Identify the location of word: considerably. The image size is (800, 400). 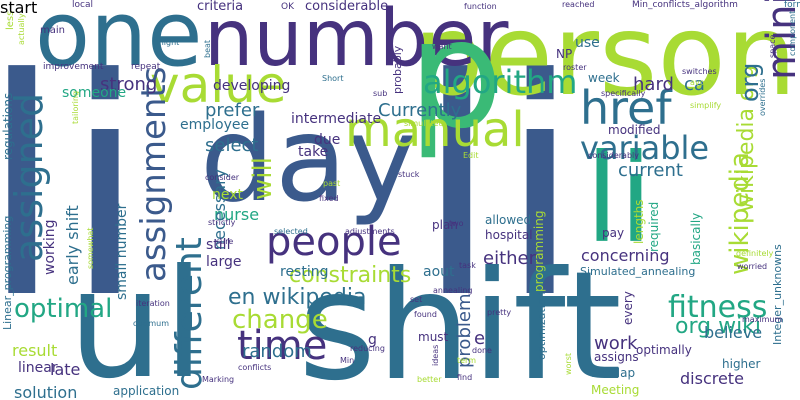
(613, 155).